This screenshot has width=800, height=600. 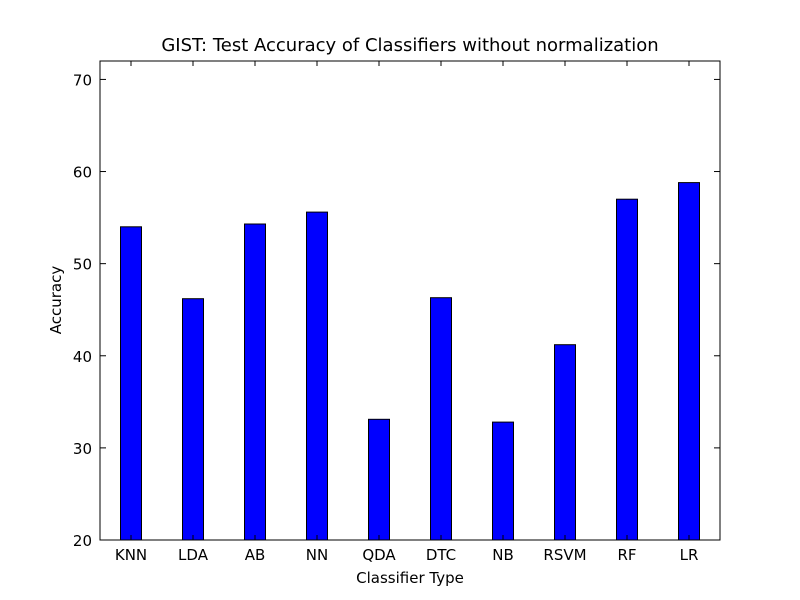 What do you see at coordinates (689, 555) in the screenshot?
I see `x-tick-label: LR` at bounding box center [689, 555].